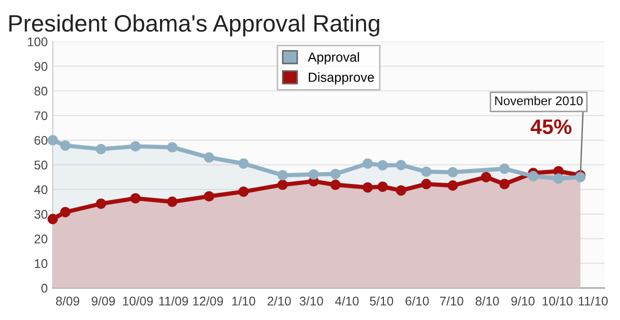 The width and height of the screenshot is (620, 320). I want to click on x-tick-label: 11/09, so click(173, 301).